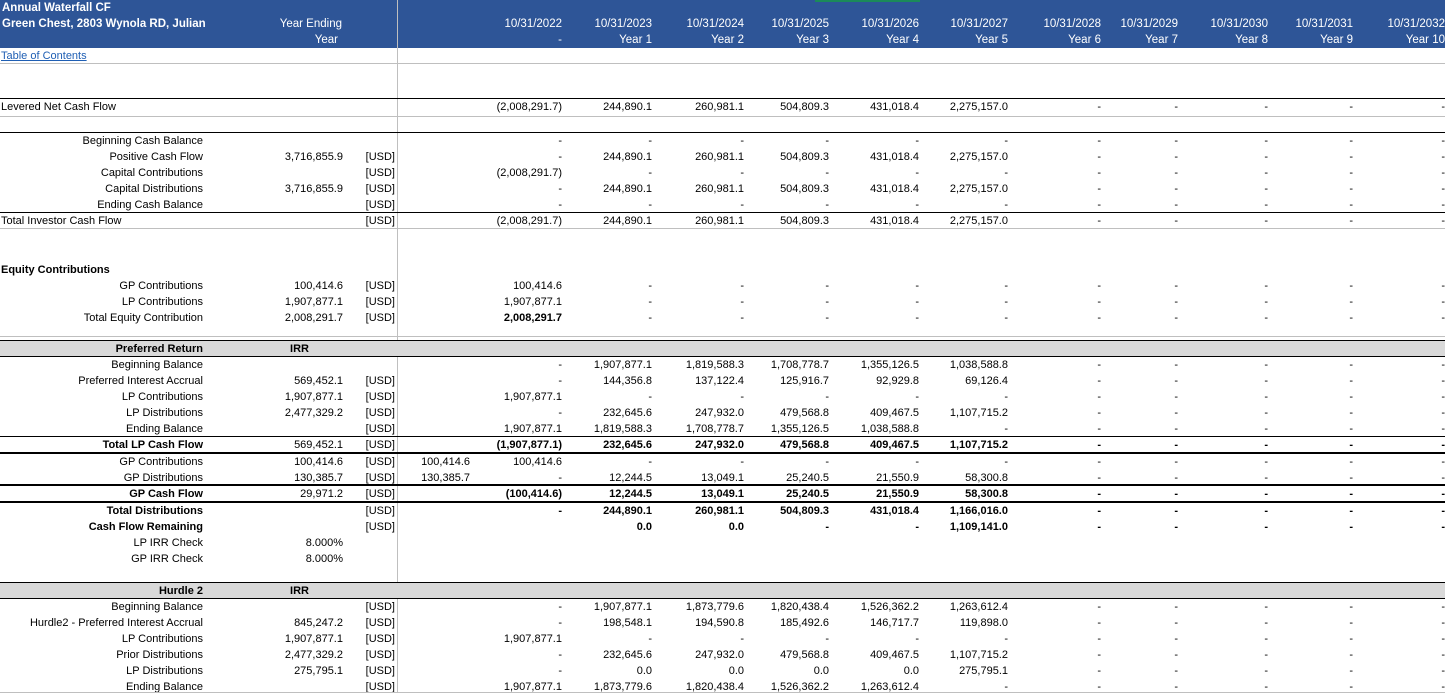  I want to click on period-year-3: Year 3, so click(812, 40).